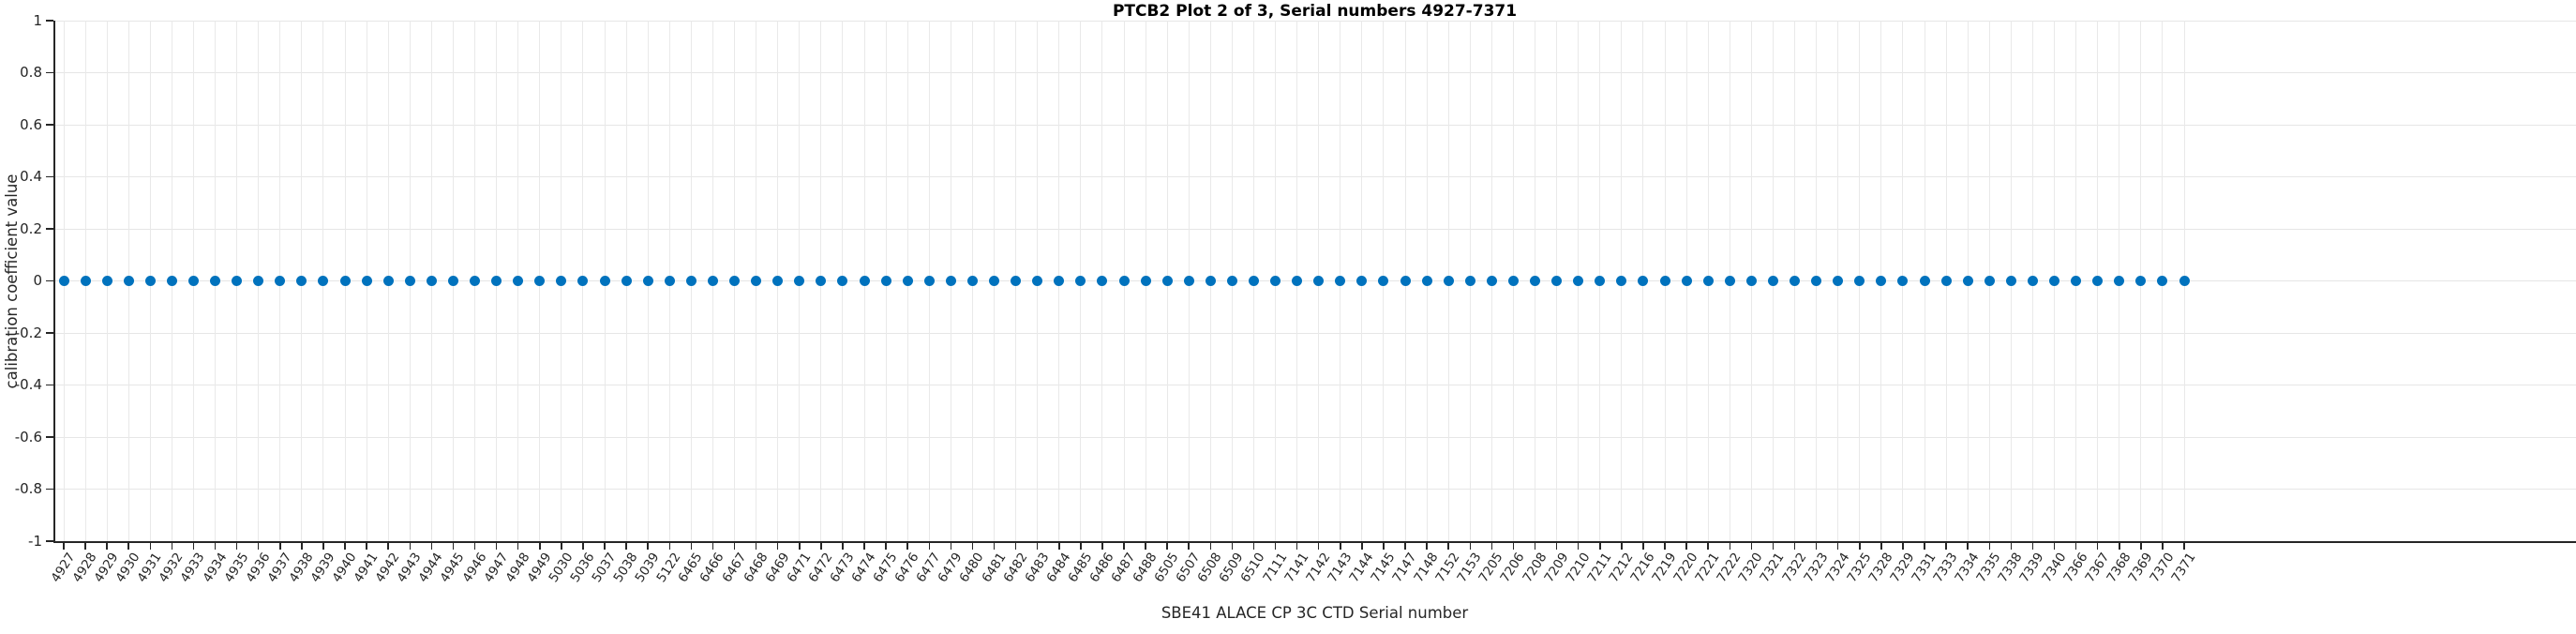 The width and height of the screenshot is (2576, 634). What do you see at coordinates (38, 20) in the screenshot?
I see `y-tick-label: 1` at bounding box center [38, 20].